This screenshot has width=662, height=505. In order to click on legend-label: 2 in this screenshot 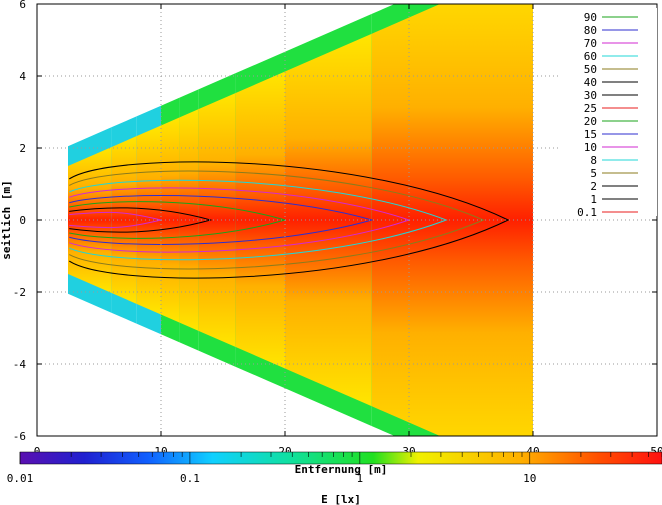, I will do `click(593, 186)`.